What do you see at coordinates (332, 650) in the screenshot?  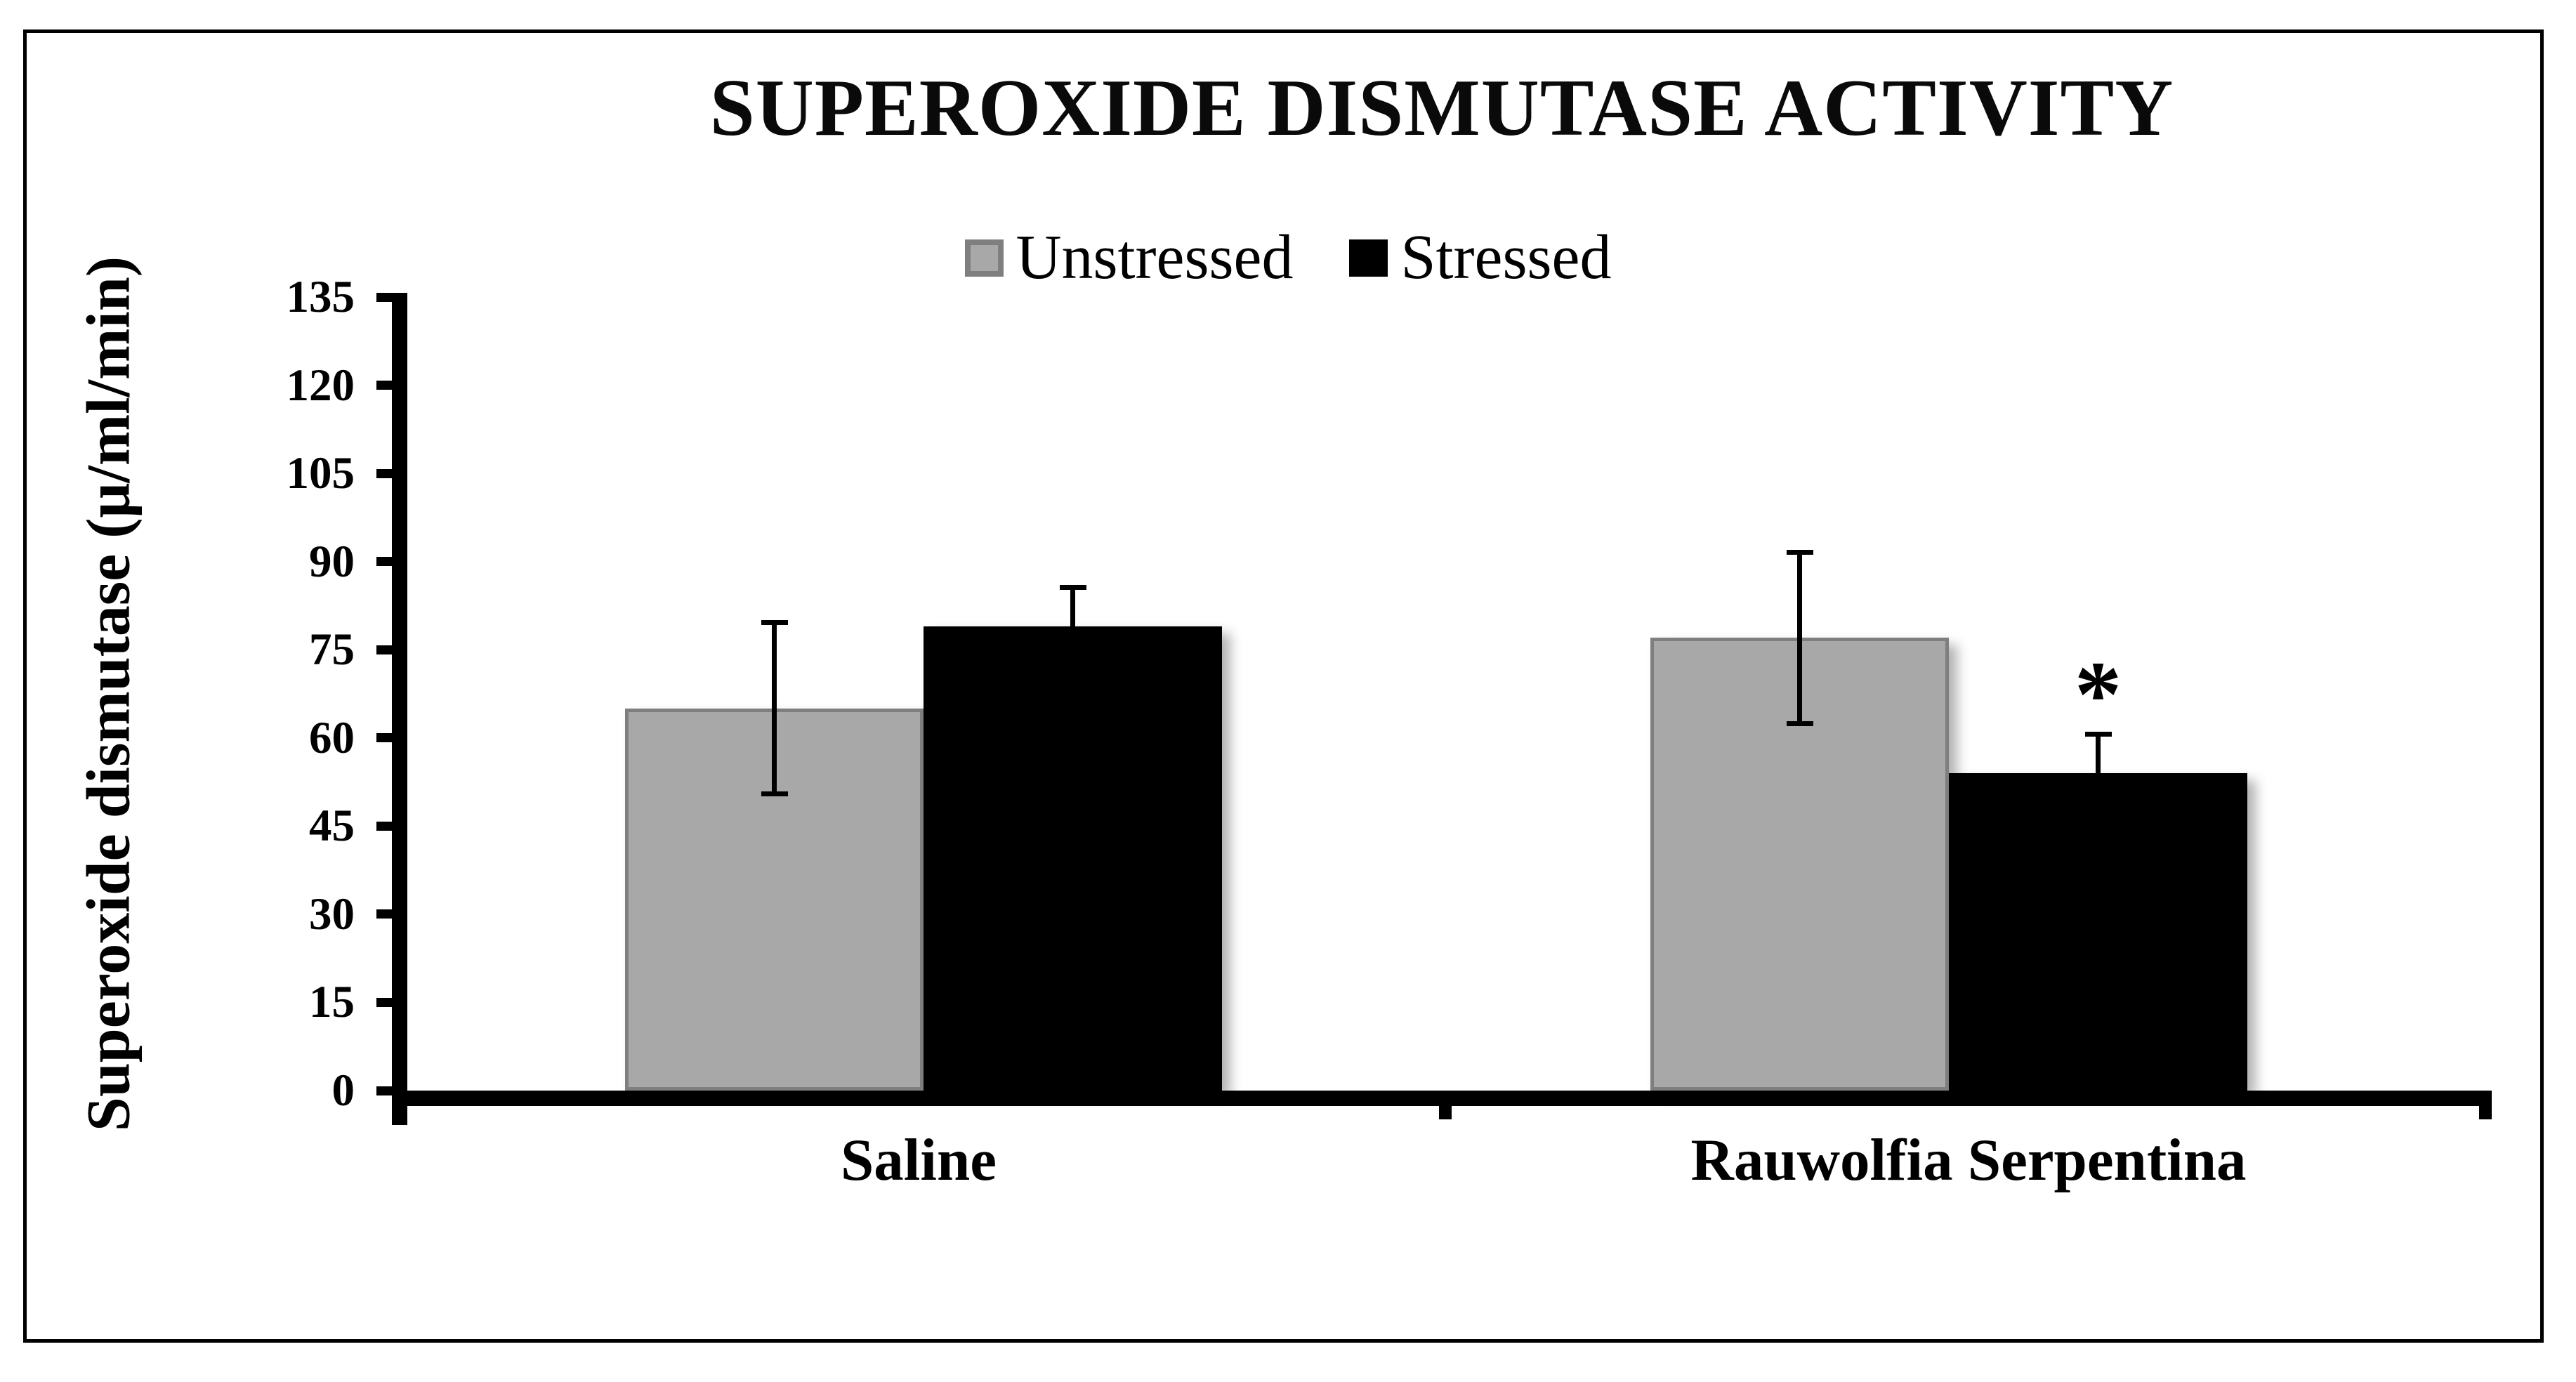 I see `y-tick-label-75: 75` at bounding box center [332, 650].